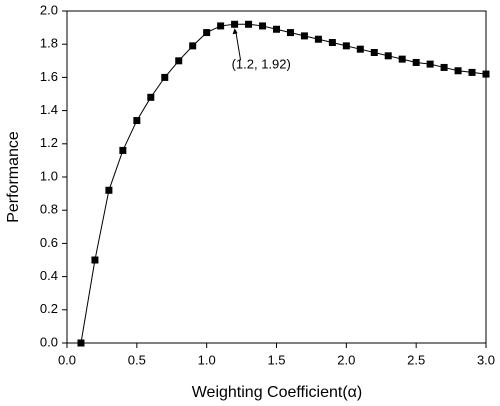 Image resolution: width=500 pixels, height=406 pixels. Describe the element at coordinates (49, 9) in the screenshot. I see `y-tick-label: 2.0` at that location.